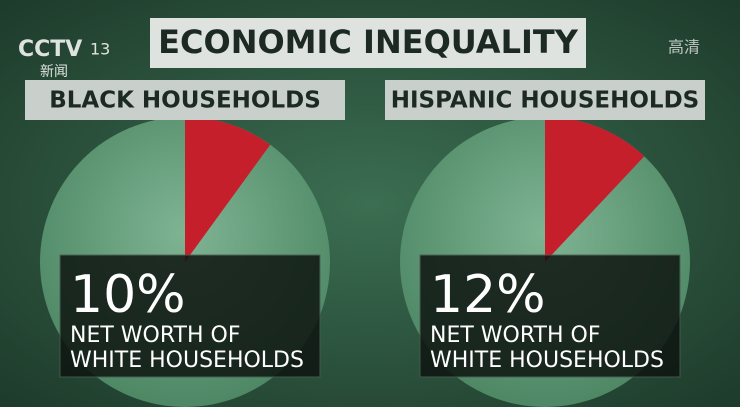 This screenshot has width=740, height=407. What do you see at coordinates (50, 49) in the screenshot?
I see `channel-logo: CCTV` at bounding box center [50, 49].